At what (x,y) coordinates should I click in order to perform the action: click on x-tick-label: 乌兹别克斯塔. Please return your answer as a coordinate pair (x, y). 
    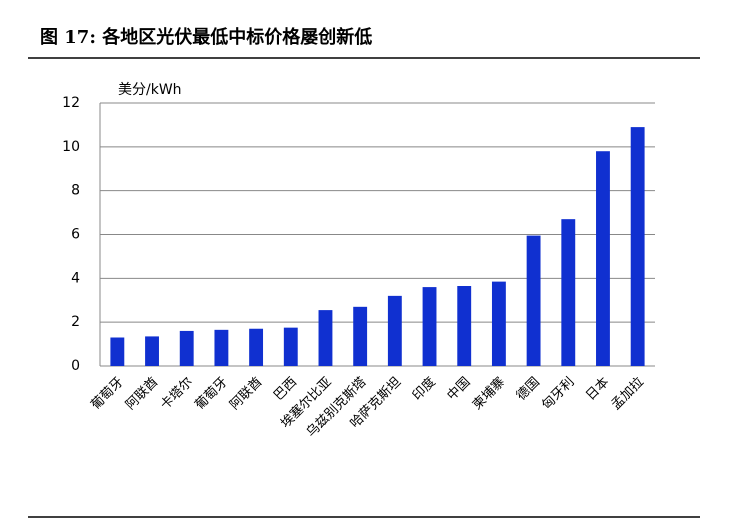
    Looking at the image, I should click on (336, 407).